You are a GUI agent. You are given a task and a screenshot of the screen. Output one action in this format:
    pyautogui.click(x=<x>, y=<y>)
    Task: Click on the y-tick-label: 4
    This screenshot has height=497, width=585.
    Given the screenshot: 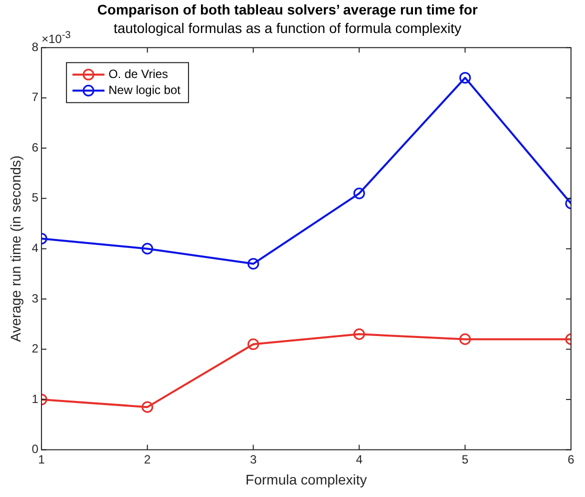 What is the action you would take?
    pyautogui.click(x=35, y=248)
    